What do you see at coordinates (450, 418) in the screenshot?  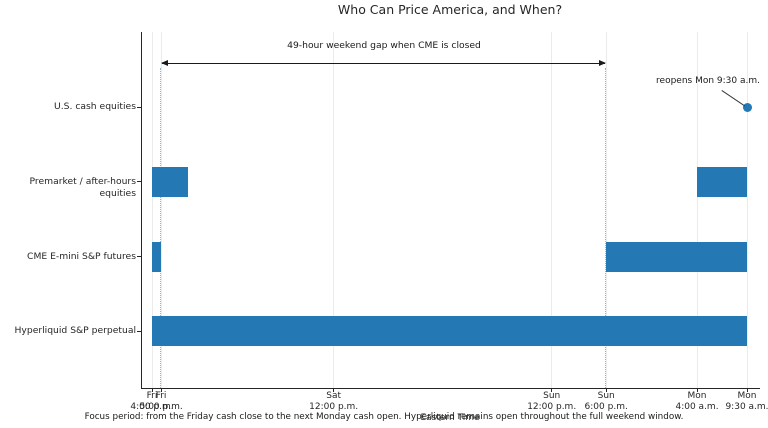 I see `x-axis-label: Eastern Time` at bounding box center [450, 418].